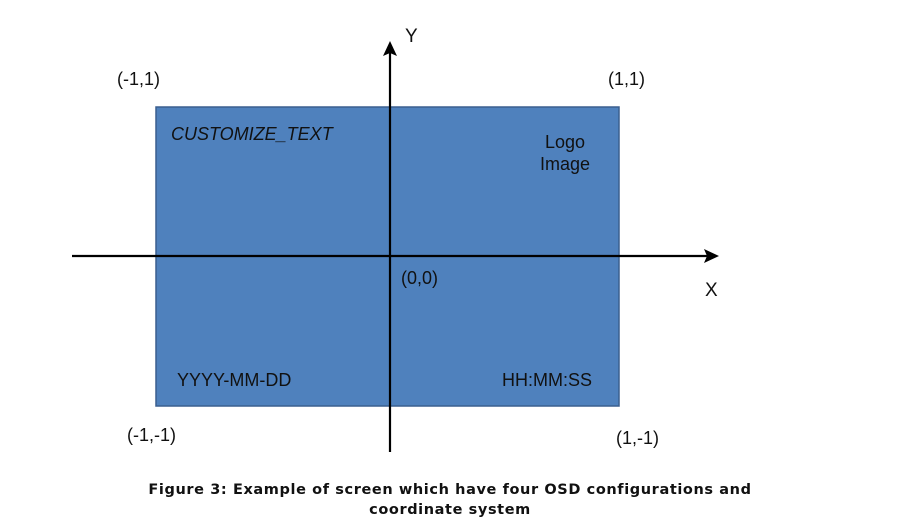  I want to click on corner-label-top-right: (1,1), so click(627, 79).